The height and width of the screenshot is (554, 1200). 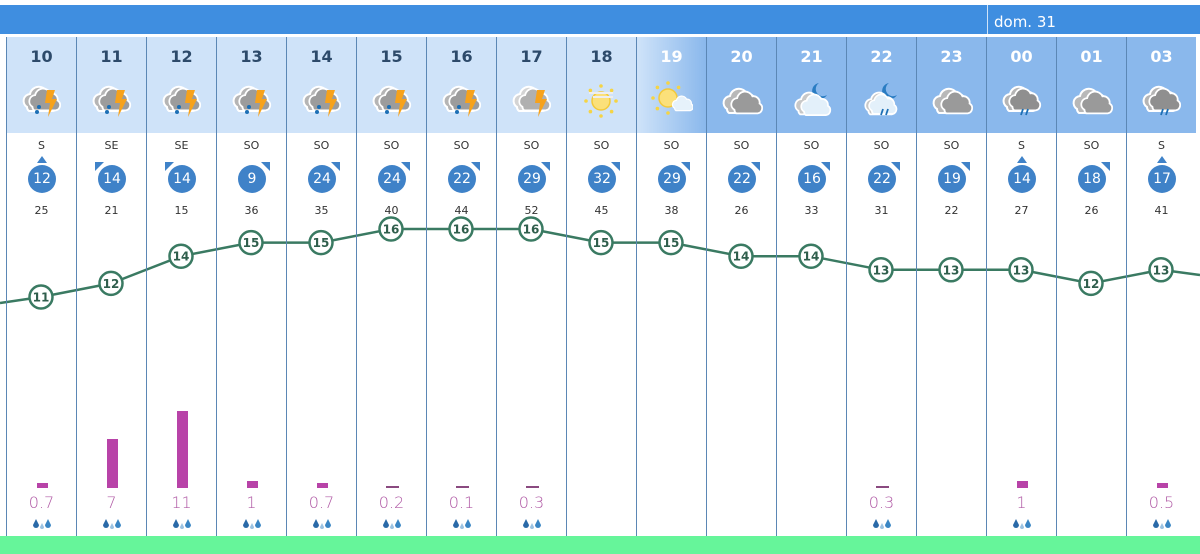 I want to click on hour-label: 14, so click(x=321, y=56).